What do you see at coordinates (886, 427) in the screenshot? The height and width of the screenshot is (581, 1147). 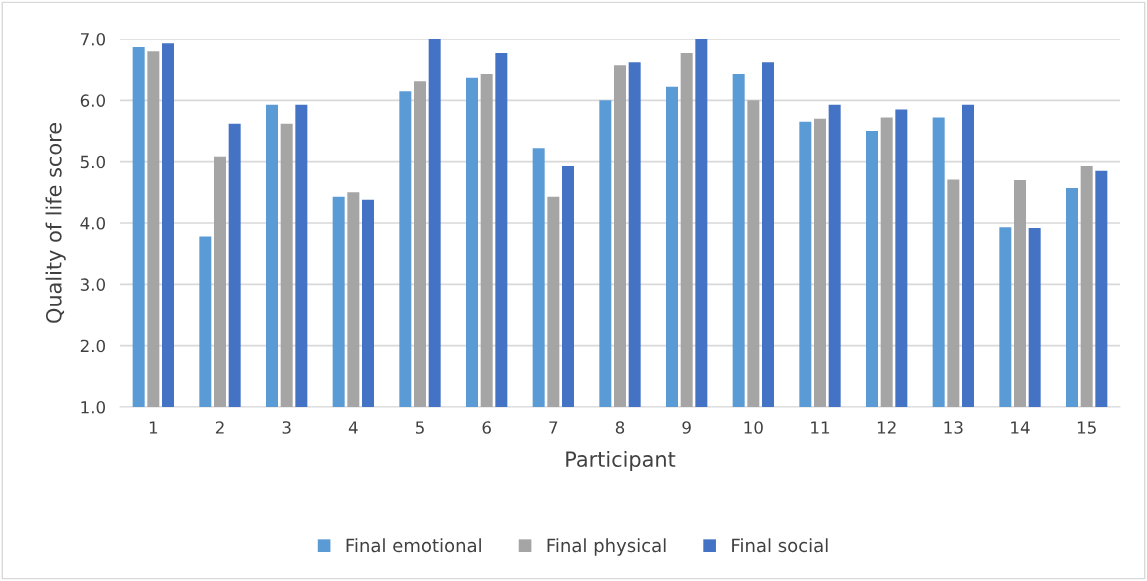 I see `x-tick-label: 12` at bounding box center [886, 427].